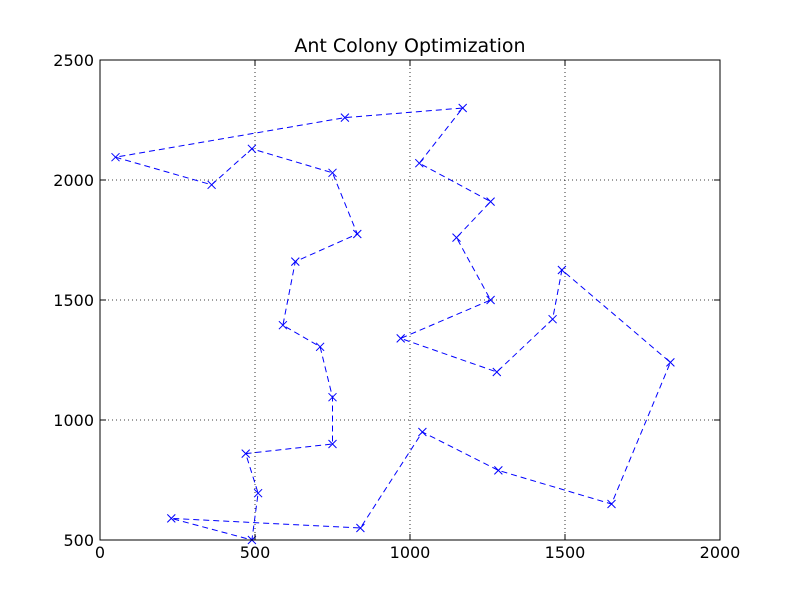 Image resolution: width=800 pixels, height=600 pixels. I want to click on x-tick-label: 2000, so click(720, 552).